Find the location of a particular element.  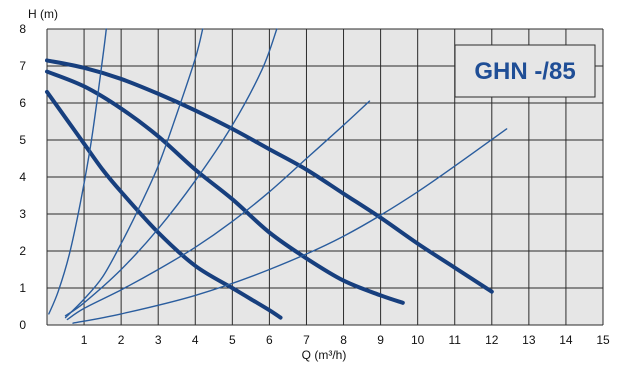

y-tick-label: 8 is located at coordinates (22, 29).